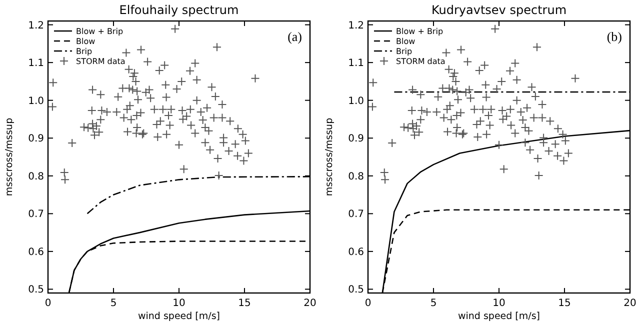 This screenshot has width=640, height=327. I want to click on chart-title: Kudryavtsev spectrum, so click(499, 10).